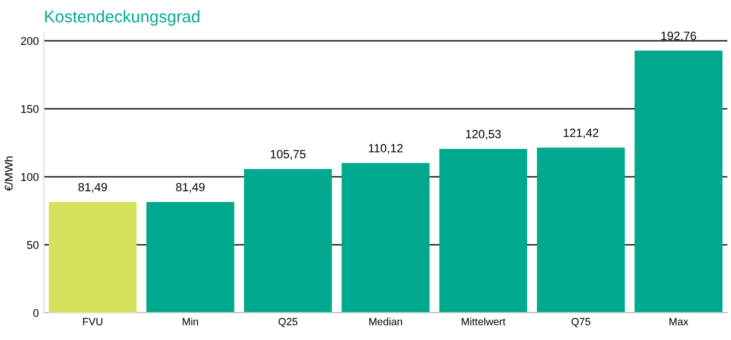  I want to click on data-label: 120,53, so click(483, 135).